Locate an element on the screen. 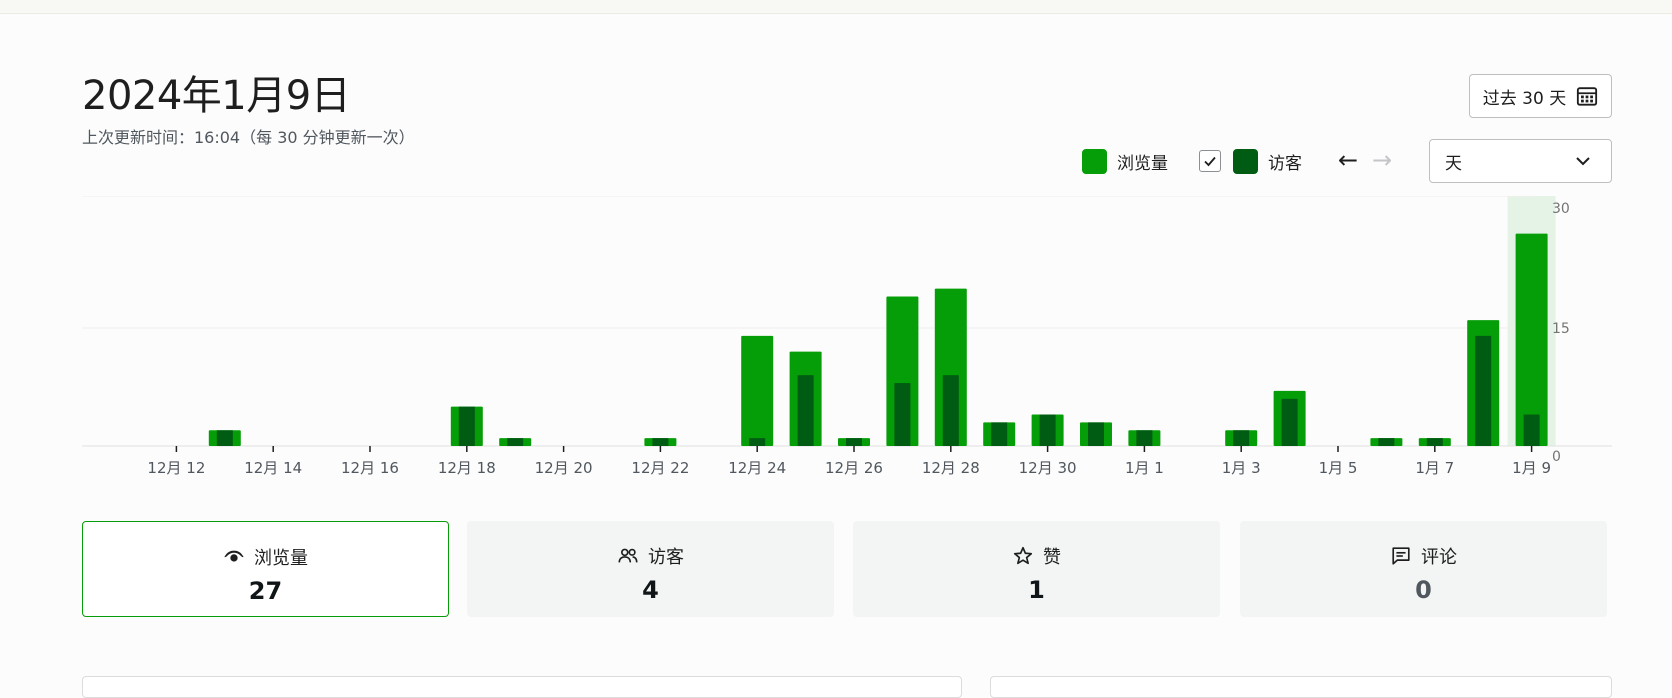 Image resolution: width=1672 pixels, height=698 pixels. x-tick-label: 12月 16 is located at coordinates (370, 468).